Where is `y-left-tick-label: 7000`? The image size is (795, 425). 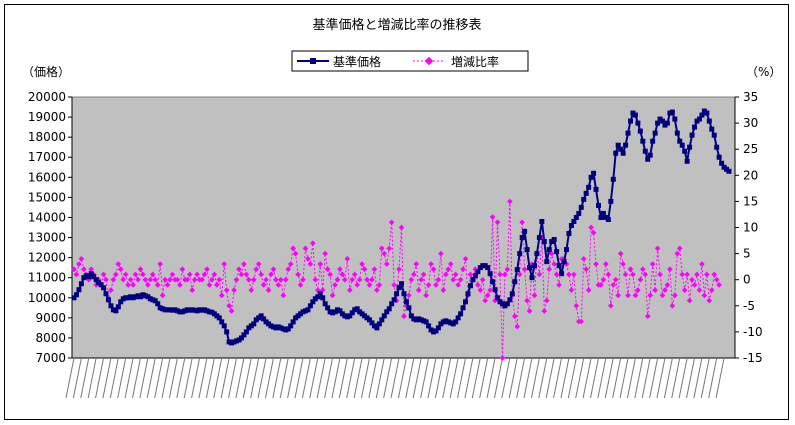 y-left-tick-label: 7000 is located at coordinates (50, 358).